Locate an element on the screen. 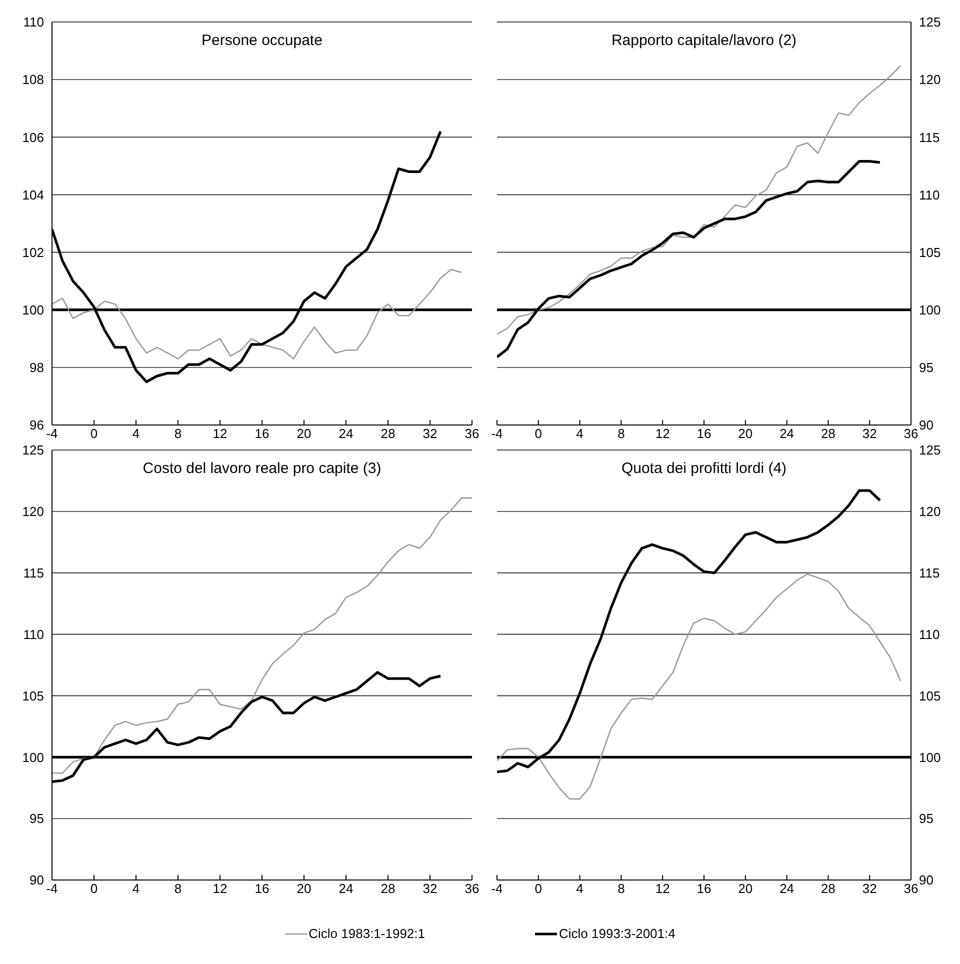  y-tick-label: 120 is located at coordinates (33, 512).